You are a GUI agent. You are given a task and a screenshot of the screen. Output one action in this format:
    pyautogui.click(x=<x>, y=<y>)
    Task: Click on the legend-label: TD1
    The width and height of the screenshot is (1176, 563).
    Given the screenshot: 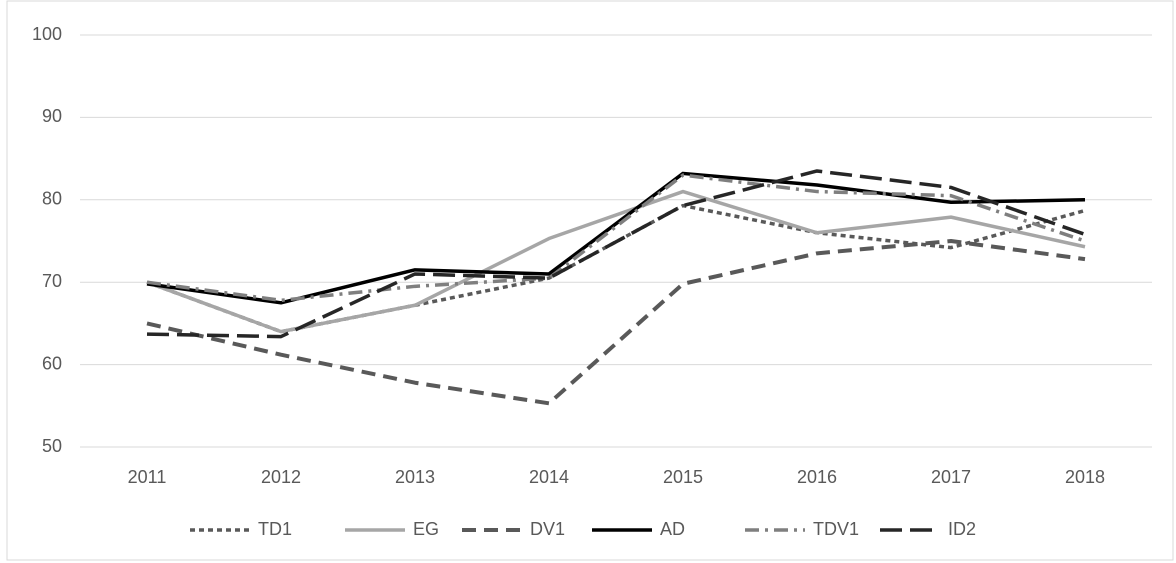 What is the action you would take?
    pyautogui.click(x=275, y=529)
    